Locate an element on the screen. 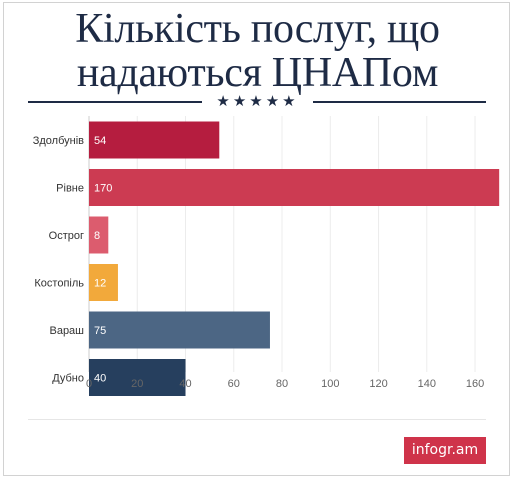 This screenshot has height=480, width=515. title-divider-left is located at coordinates (115, 102).